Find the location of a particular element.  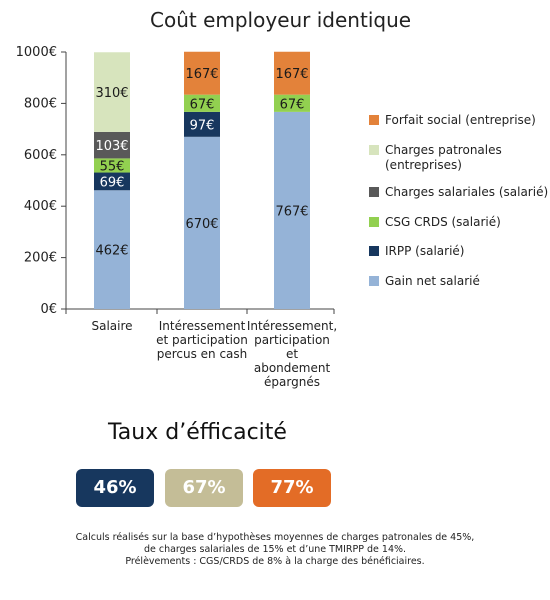

legend-item: Charges salariales (salarié) is located at coordinates (458, 192).